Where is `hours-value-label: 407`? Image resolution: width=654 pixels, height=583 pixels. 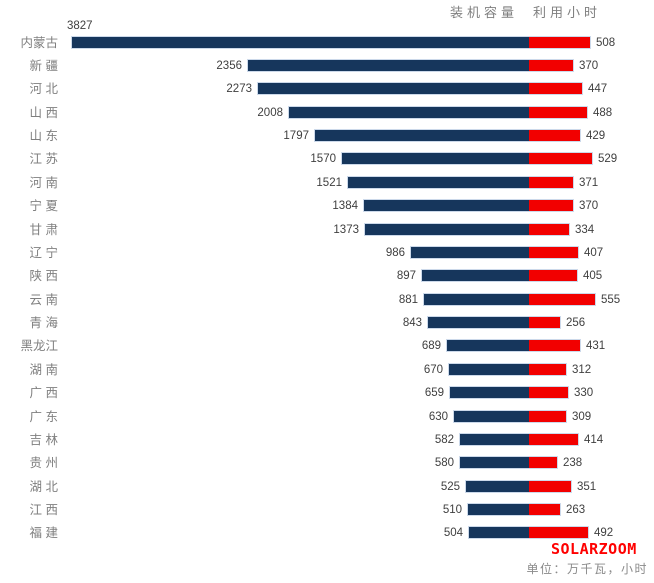
hours-value-label: 407 is located at coordinates (594, 252).